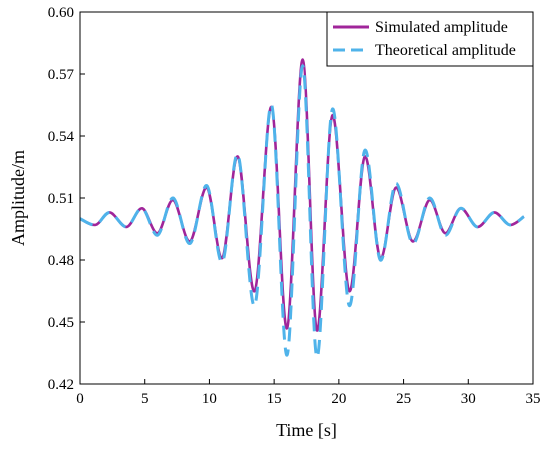 Image resolution: width=550 pixels, height=451 pixels. What do you see at coordinates (338, 399) in the screenshot?
I see `x-tick-label: 20` at bounding box center [338, 399].